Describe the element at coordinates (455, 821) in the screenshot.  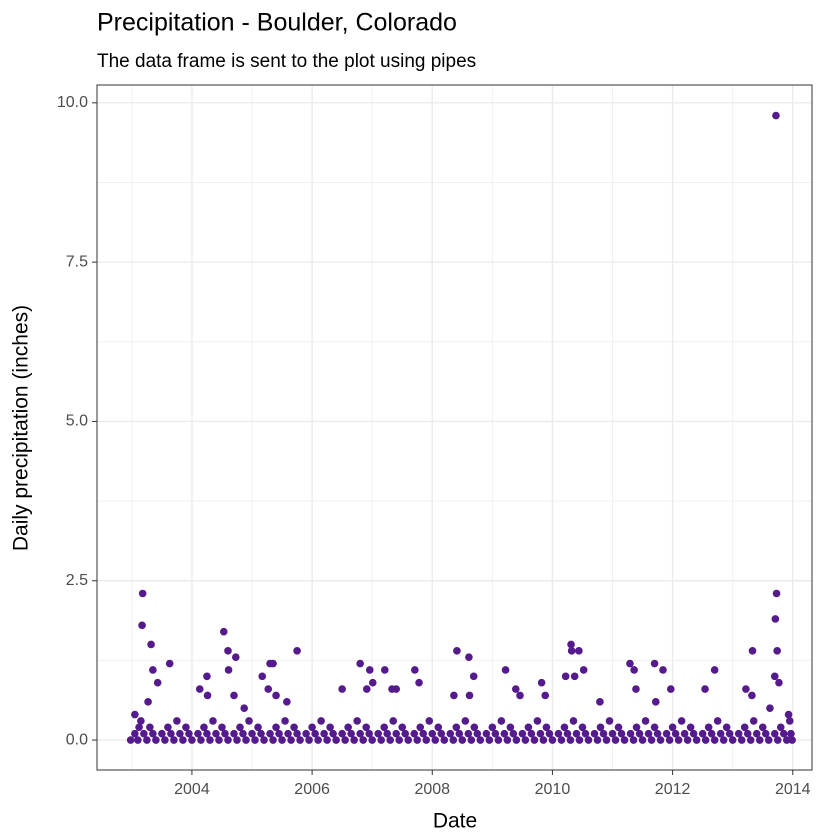
I see `x-axis-title: Date` at that location.